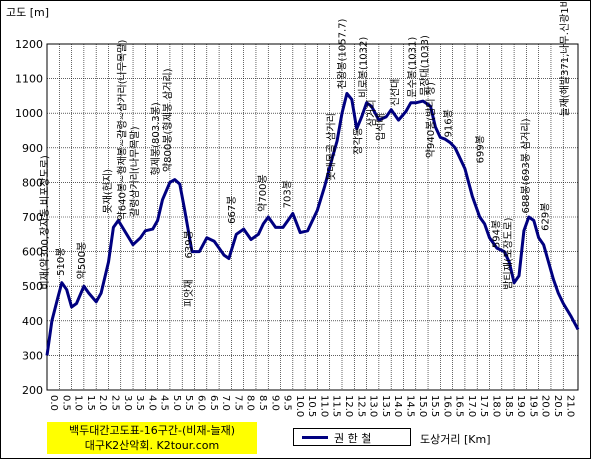 The width and height of the screenshot is (593, 461). I want to click on x-tick-label: 16.5, so click(459, 406).